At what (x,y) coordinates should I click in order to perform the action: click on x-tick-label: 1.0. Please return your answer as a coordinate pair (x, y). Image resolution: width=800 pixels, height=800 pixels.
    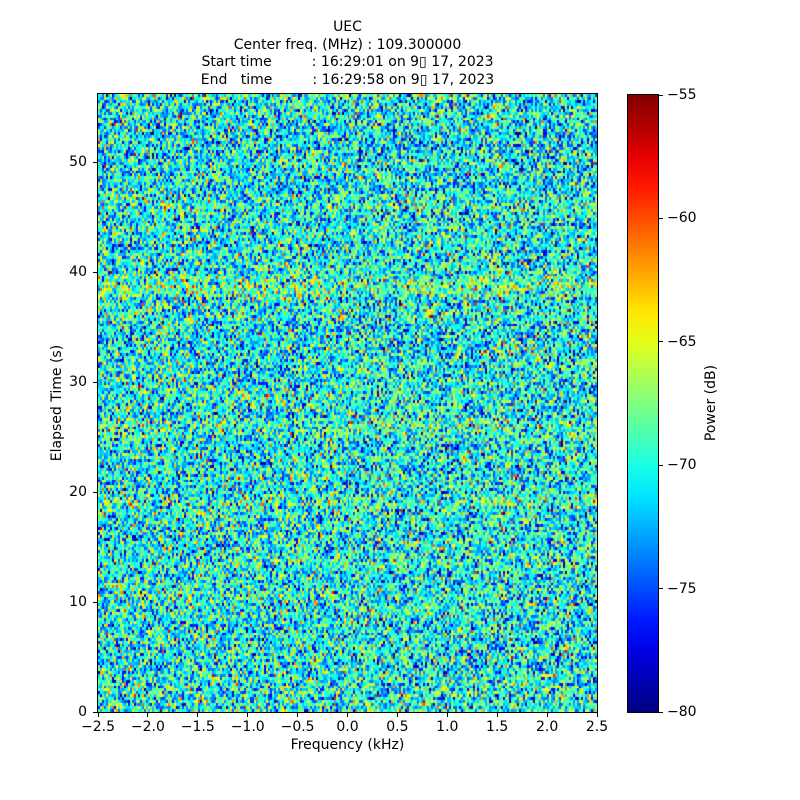
    Looking at the image, I should click on (447, 727).